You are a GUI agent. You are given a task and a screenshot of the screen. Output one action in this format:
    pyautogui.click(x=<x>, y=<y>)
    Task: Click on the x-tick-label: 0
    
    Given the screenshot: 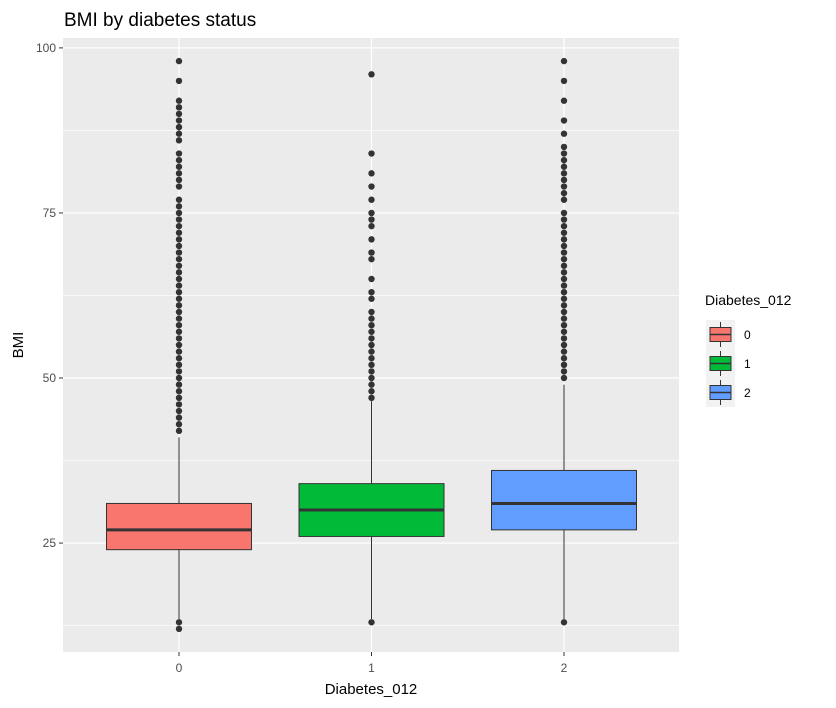 What is the action you would take?
    pyautogui.click(x=179, y=668)
    